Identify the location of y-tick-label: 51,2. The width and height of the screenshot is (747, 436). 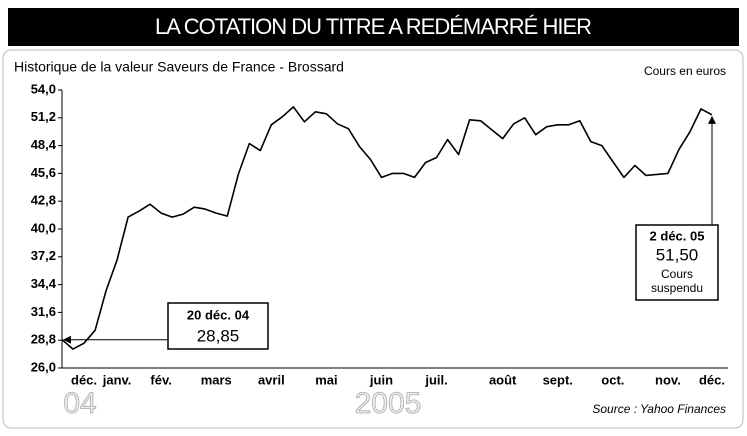
(43, 116).